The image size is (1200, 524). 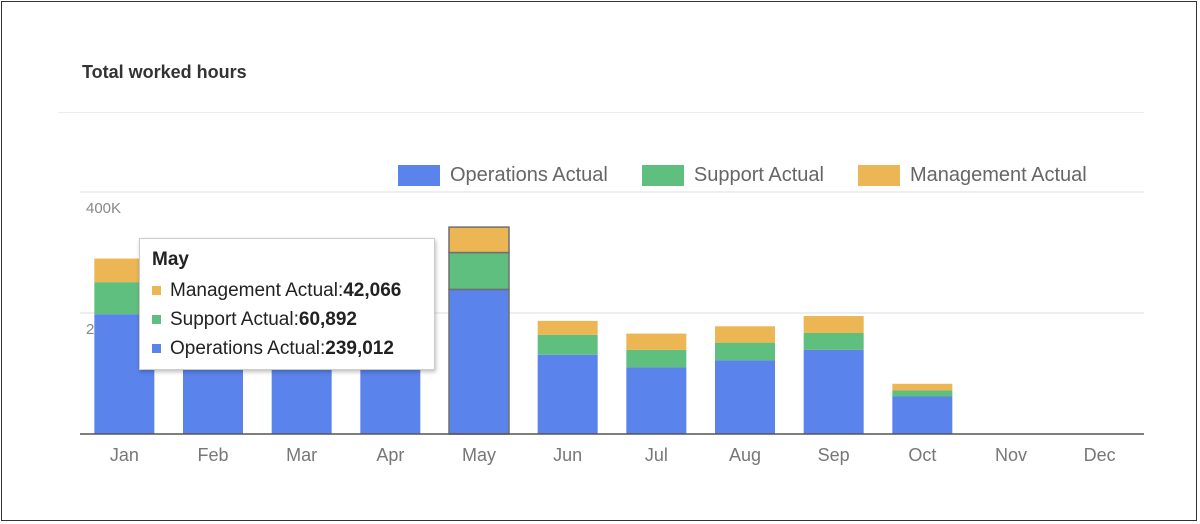 What do you see at coordinates (656, 455) in the screenshot?
I see `x-tick-label-jul: Jul` at bounding box center [656, 455].